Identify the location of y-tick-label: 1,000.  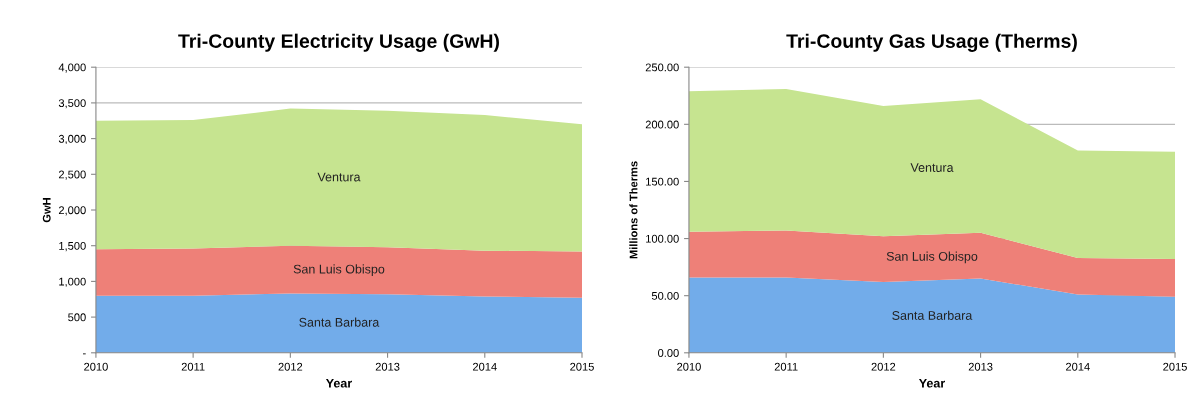
(72, 282).